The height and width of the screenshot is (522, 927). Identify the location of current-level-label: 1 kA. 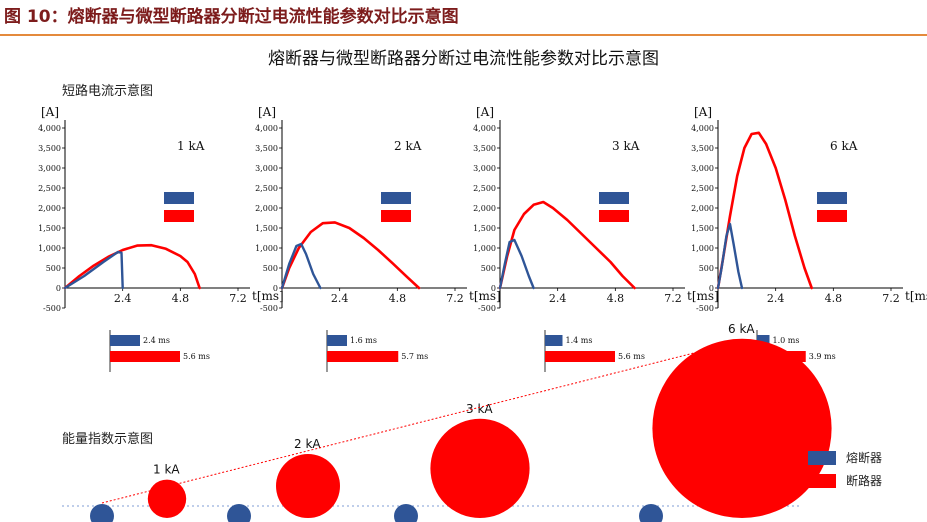
(191, 146).